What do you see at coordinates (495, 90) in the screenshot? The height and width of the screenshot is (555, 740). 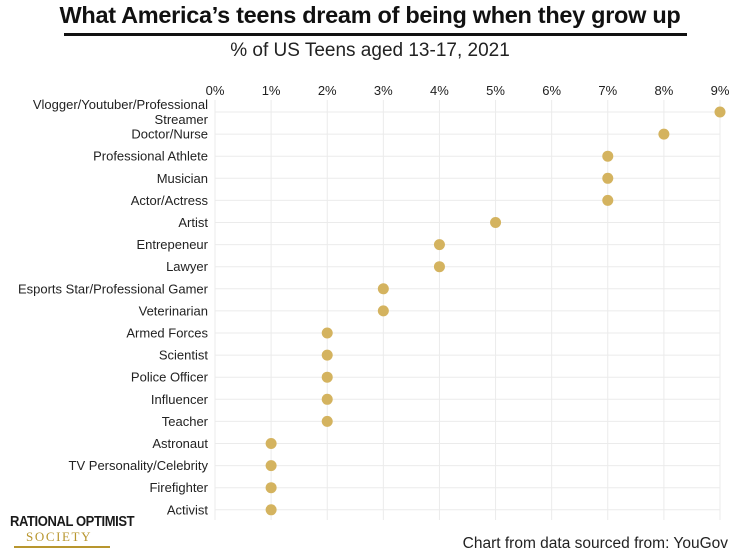 I see `x-tick-label: 5%` at bounding box center [495, 90].